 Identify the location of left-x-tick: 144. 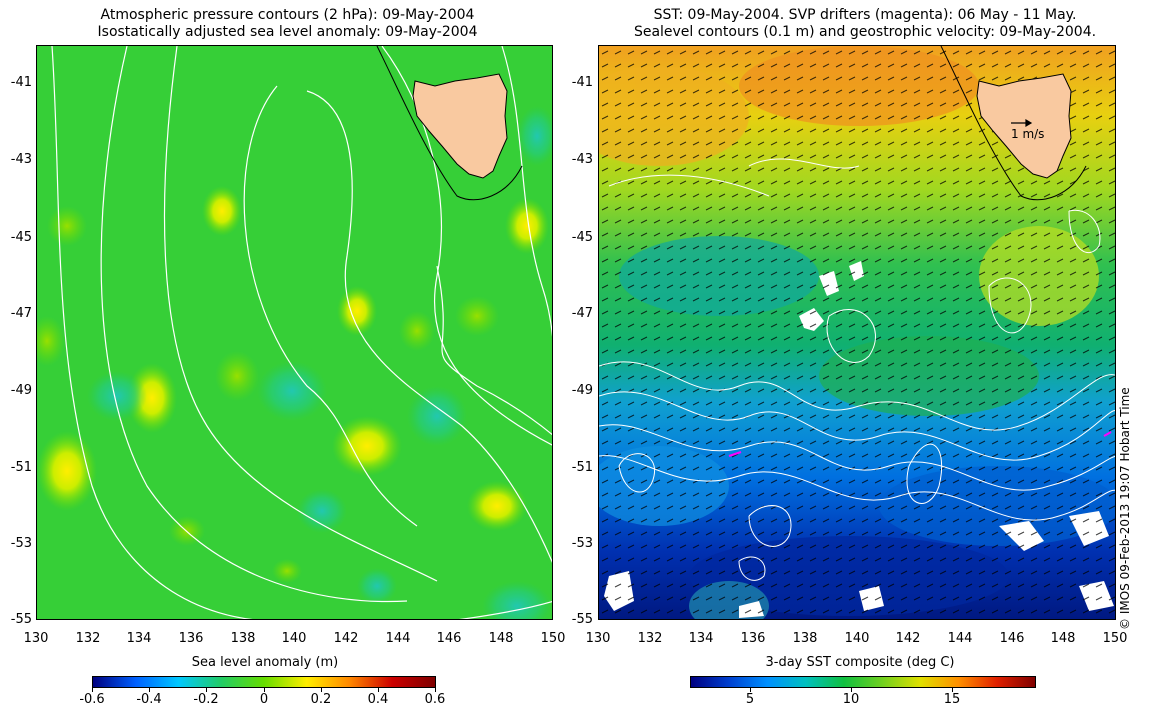
(398, 638).